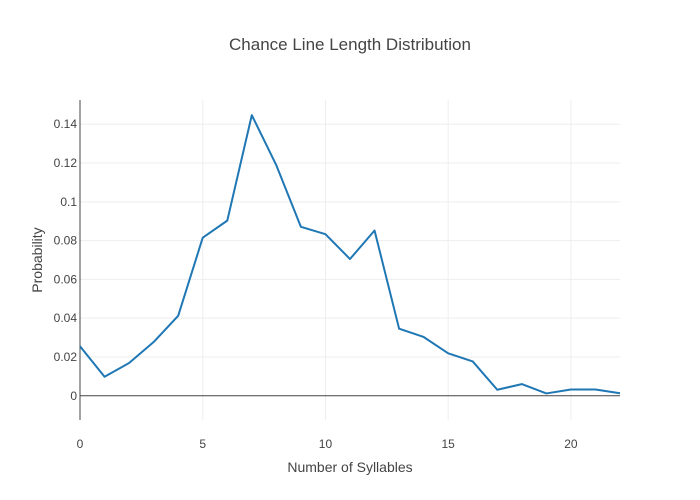  Describe the element at coordinates (571, 444) in the screenshot. I see `x-tick-label: 20` at that location.